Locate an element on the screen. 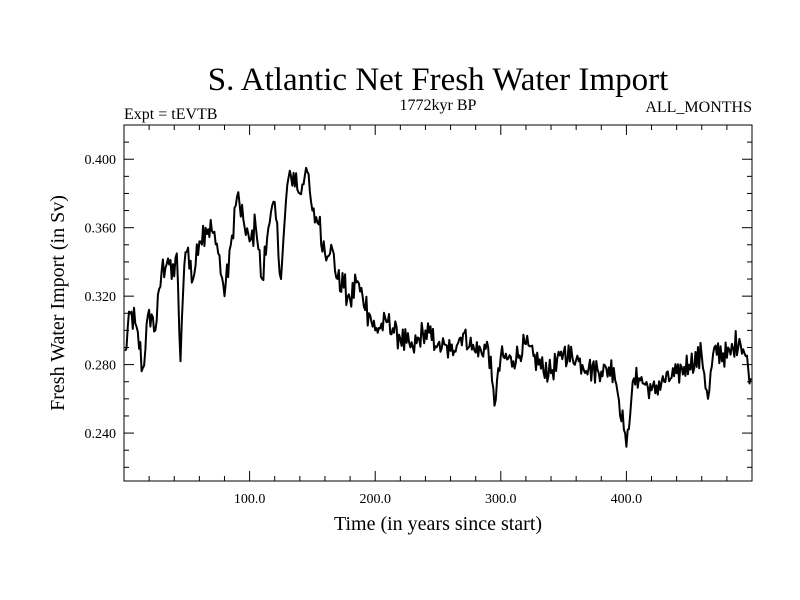 The height and width of the screenshot is (600, 800). x-tick-label: 400.0 is located at coordinates (627, 499).